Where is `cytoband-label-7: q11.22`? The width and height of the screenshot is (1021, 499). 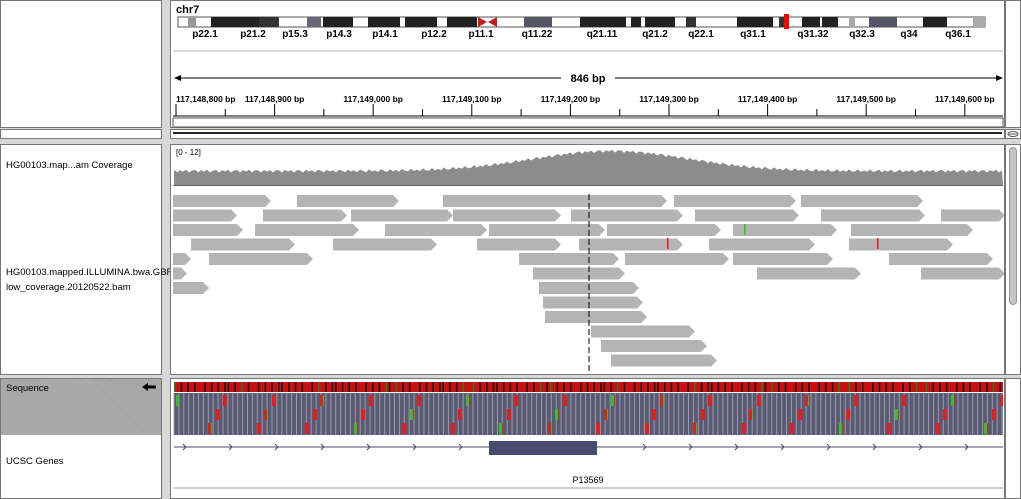
cytoband-label-7: q11.22 is located at coordinates (537, 34).